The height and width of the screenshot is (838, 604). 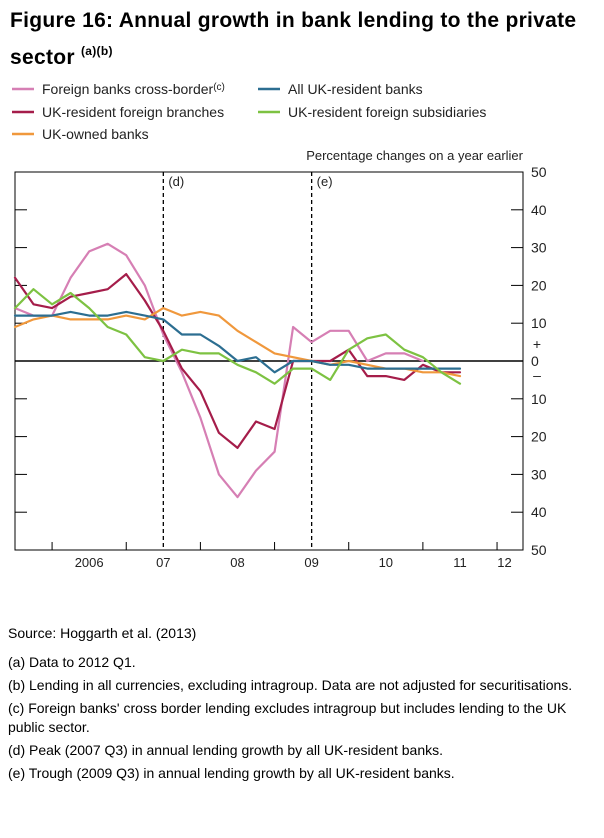 I want to click on plus-sign: +, so click(x=537, y=344).